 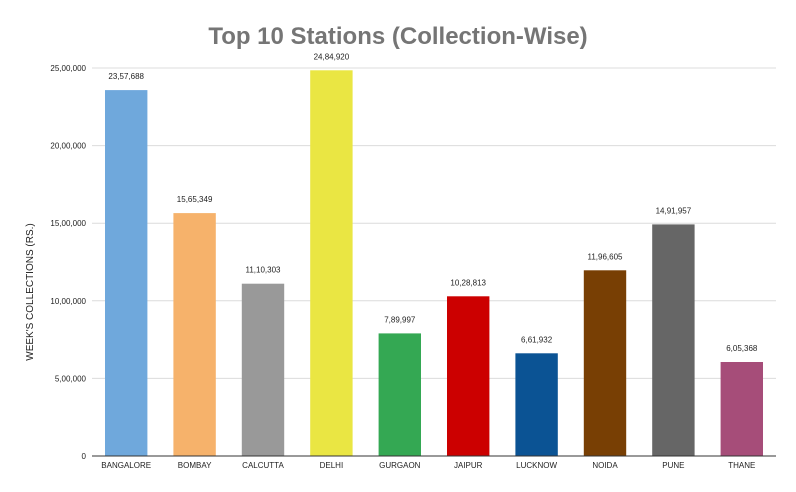 What do you see at coordinates (468, 465) in the screenshot?
I see `x-tick-label: JAIPUR` at bounding box center [468, 465].